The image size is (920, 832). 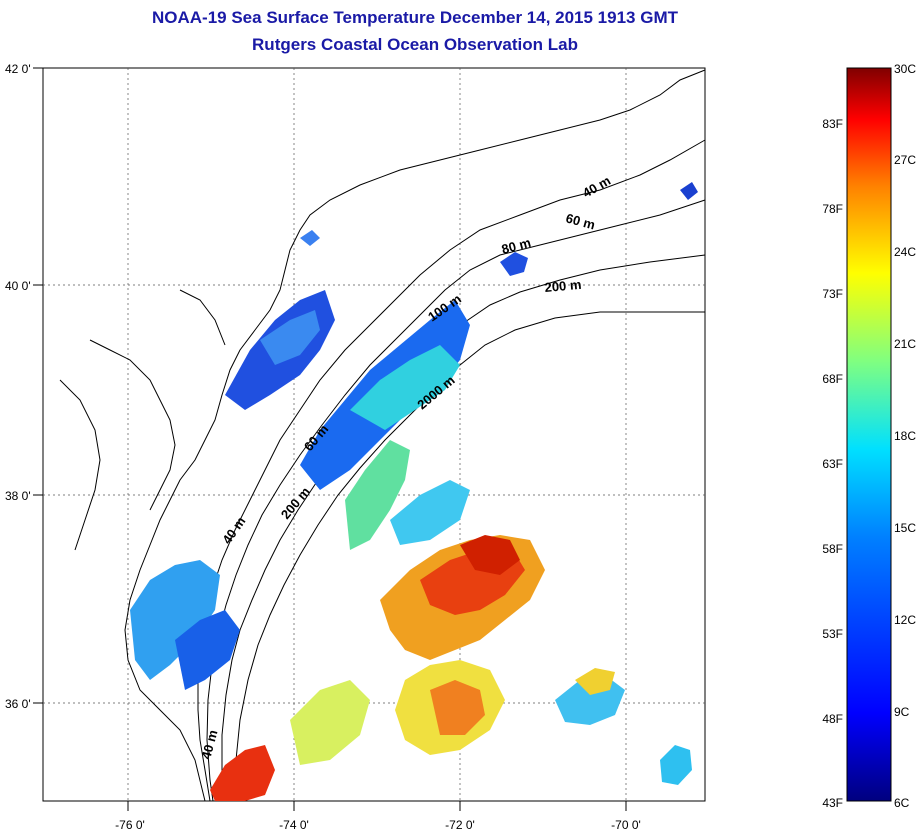 What do you see at coordinates (294, 825) in the screenshot?
I see `lon-tick-label: -74 0'` at bounding box center [294, 825].